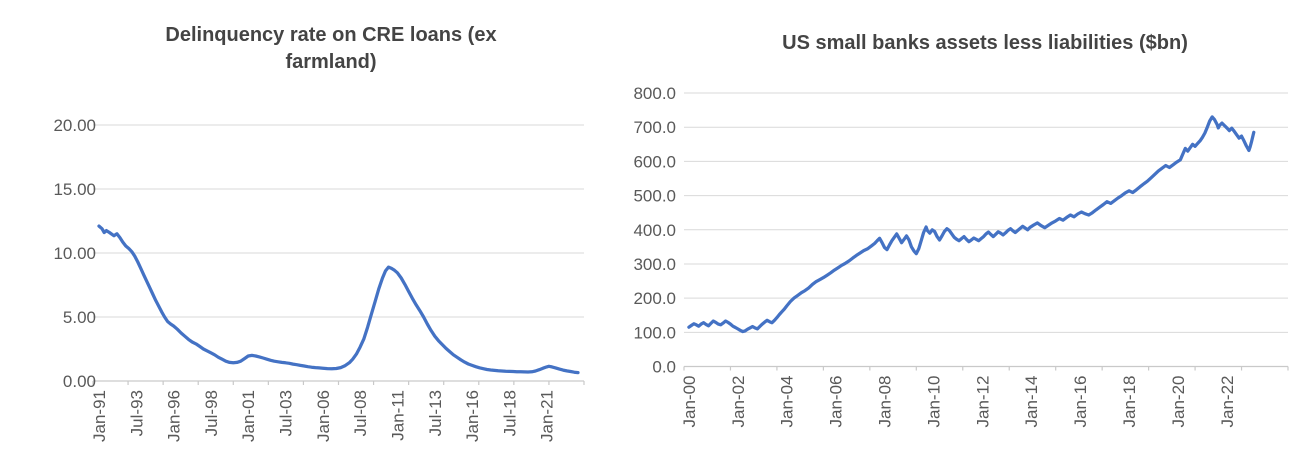 The width and height of the screenshot is (1303, 476). What do you see at coordinates (74, 253) in the screenshot?
I see `y-axis-label: 10.00` at bounding box center [74, 253].